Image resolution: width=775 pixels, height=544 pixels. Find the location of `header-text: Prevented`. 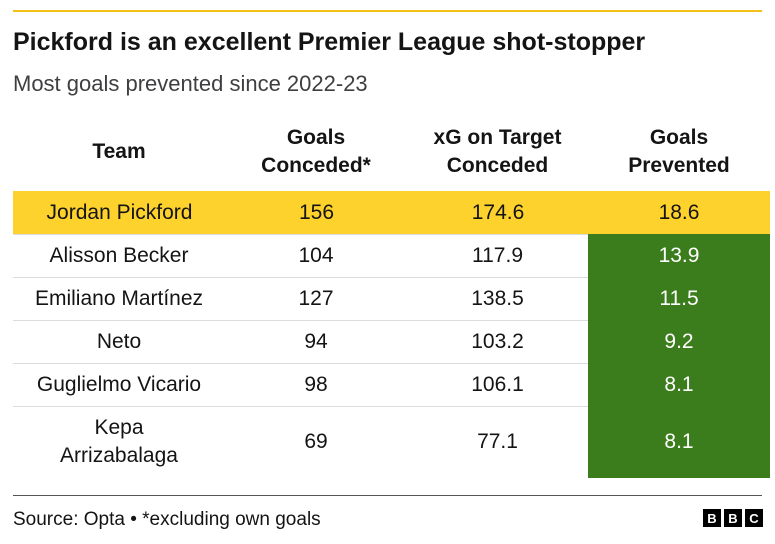

header-text: Prevented is located at coordinates (679, 165).